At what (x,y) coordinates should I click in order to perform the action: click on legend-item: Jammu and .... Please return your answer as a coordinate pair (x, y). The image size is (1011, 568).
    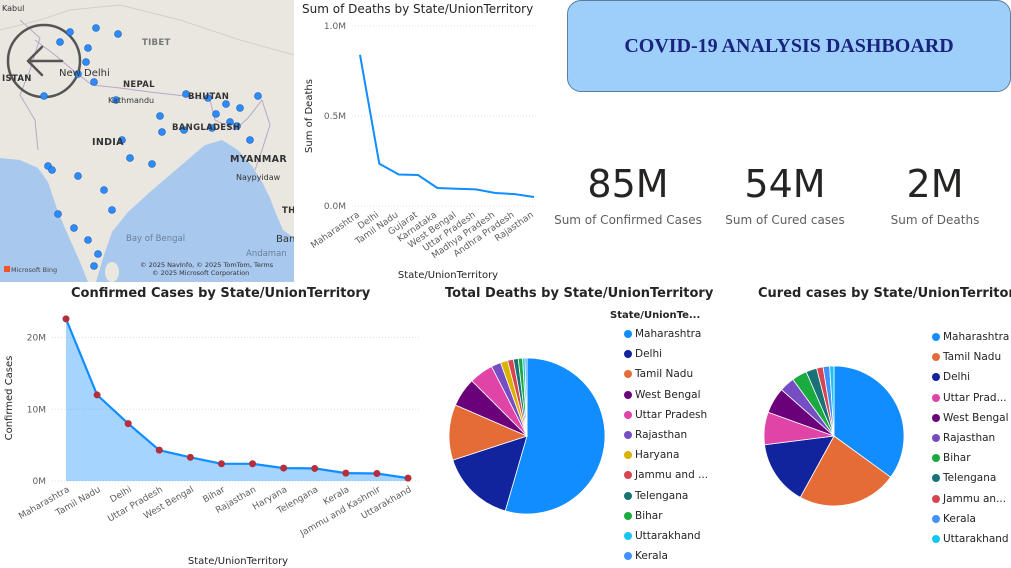
    Looking at the image, I should click on (666, 475).